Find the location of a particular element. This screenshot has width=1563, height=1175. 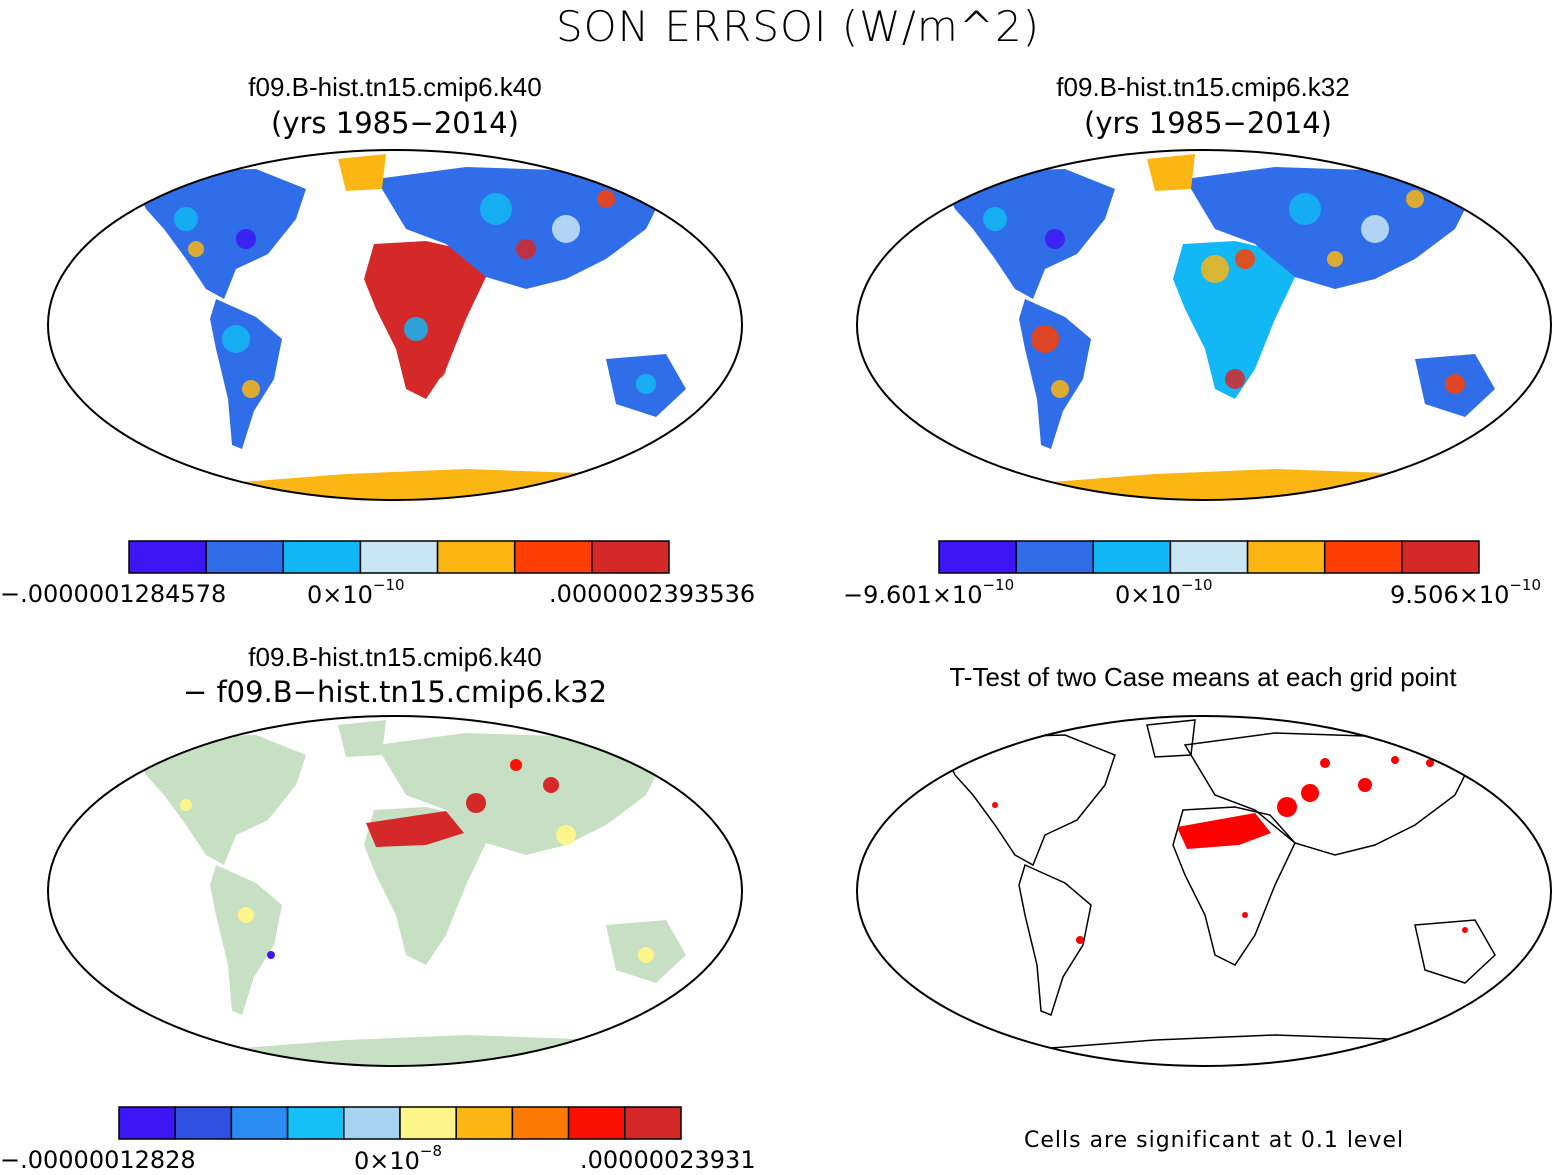

panel-k40-cbar-mid-label: 0×10⁻¹⁰ is located at coordinates (356, 592).